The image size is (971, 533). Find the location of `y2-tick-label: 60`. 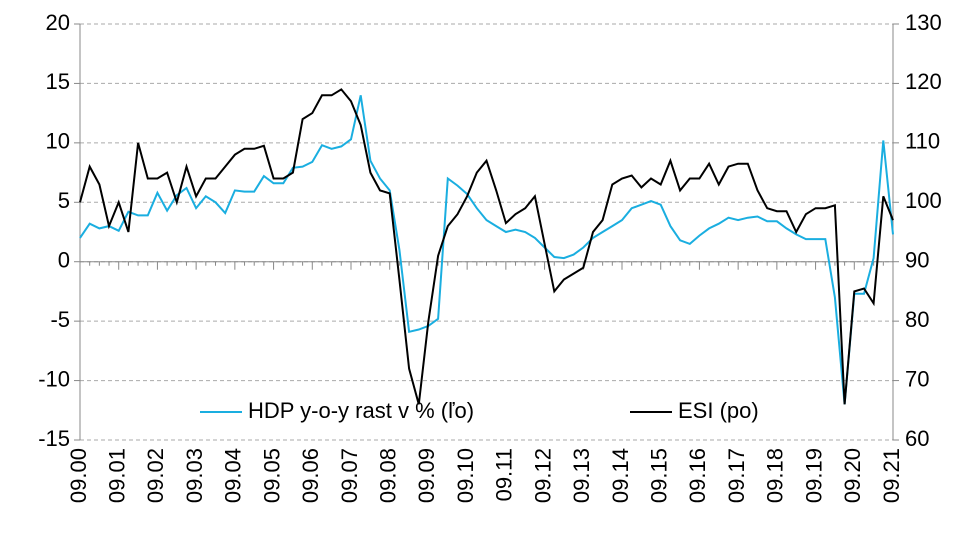

y2-tick-label: 60 is located at coordinates (917, 438).